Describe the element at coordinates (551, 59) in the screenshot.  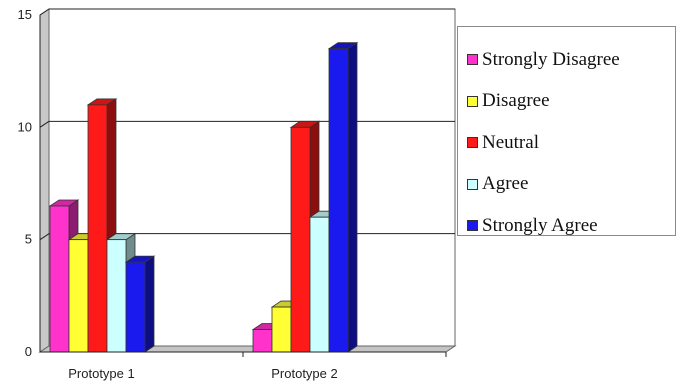
I see `legend-label: Strongly Disagree` at that location.